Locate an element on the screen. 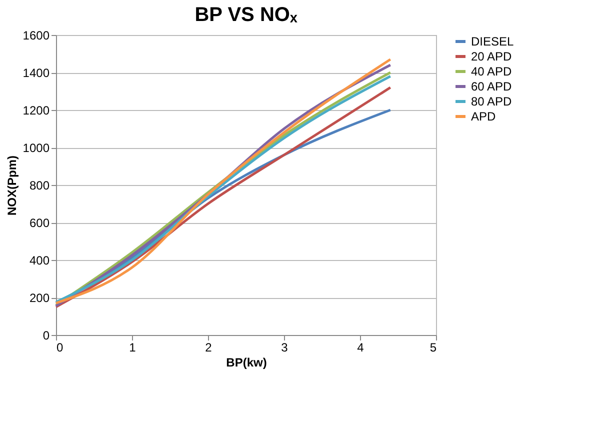 The height and width of the screenshot is (443, 600). x-tick-label: 3 is located at coordinates (284, 347).